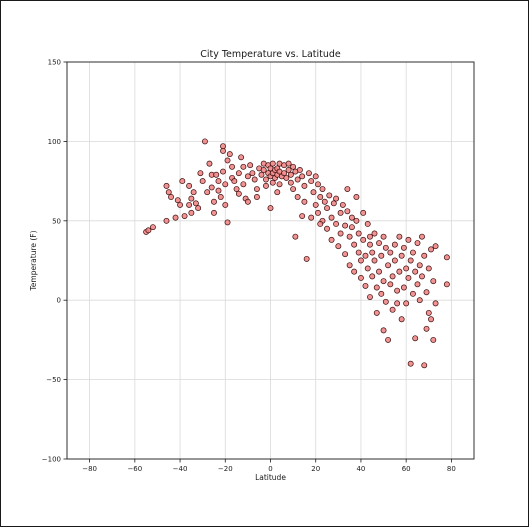  I want to click on x-tick-label: 0, so click(270, 469).